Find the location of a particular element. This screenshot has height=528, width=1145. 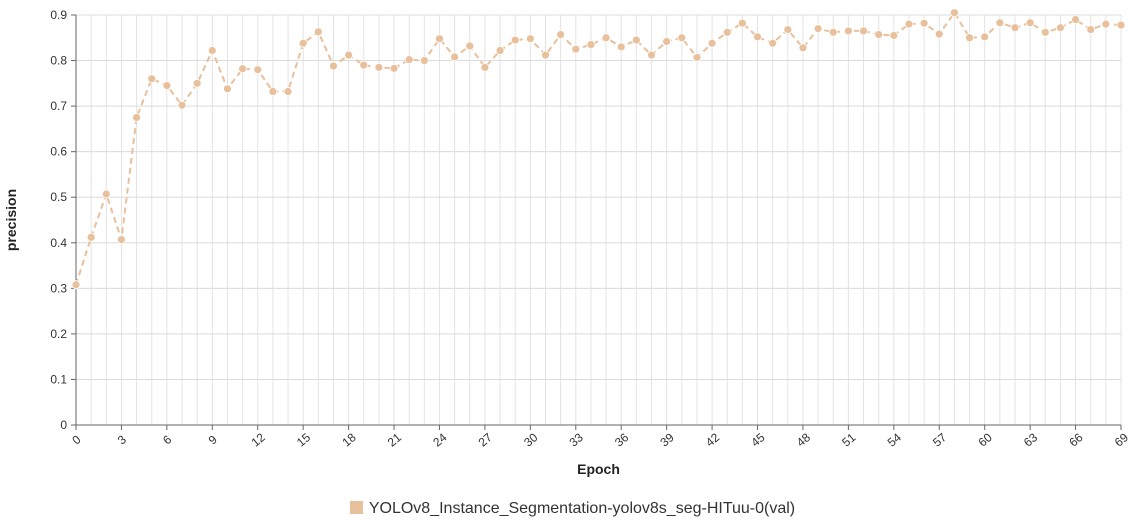

y-tick-label: 0.3 is located at coordinates (58, 288).